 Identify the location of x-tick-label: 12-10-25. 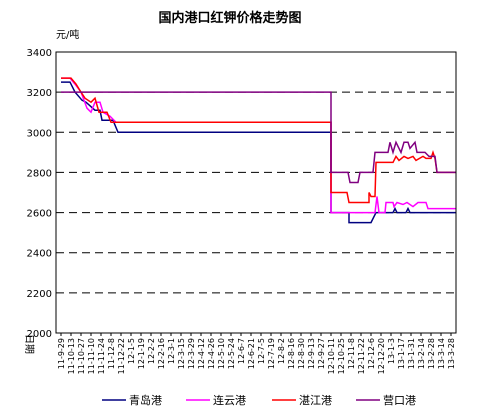
(341, 356).